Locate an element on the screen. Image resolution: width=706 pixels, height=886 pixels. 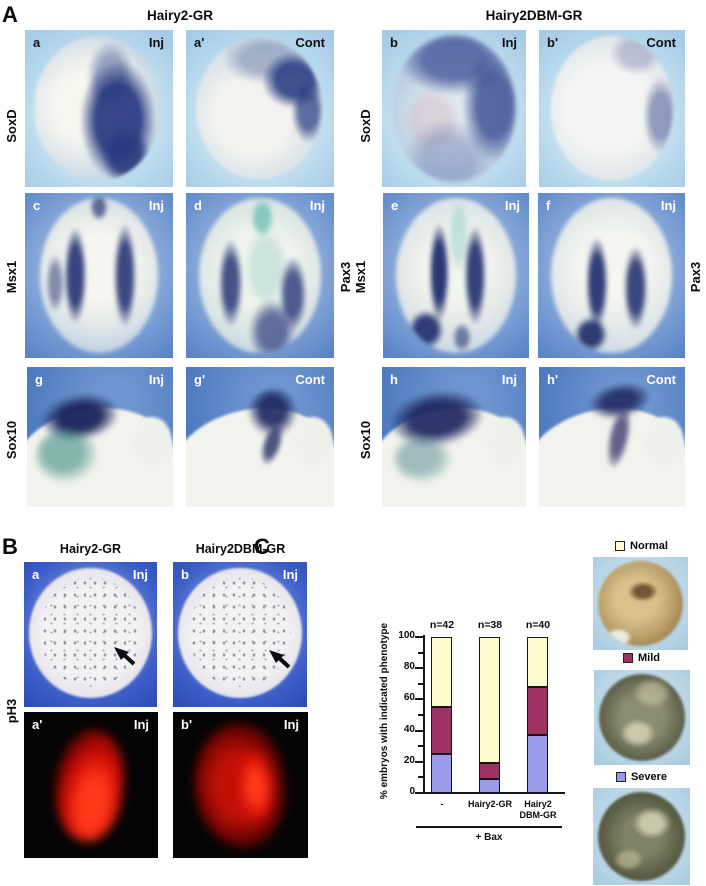
panel-b-letter: B is located at coordinates (10, 546).